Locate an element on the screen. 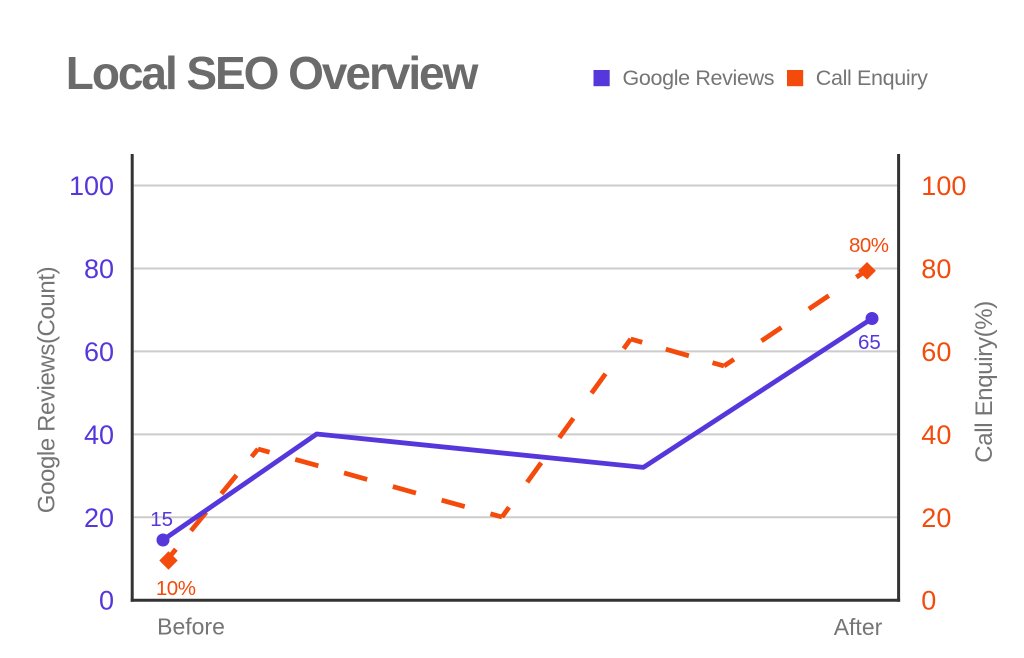 The image size is (1024, 658). svg-text: 65 is located at coordinates (869, 342).